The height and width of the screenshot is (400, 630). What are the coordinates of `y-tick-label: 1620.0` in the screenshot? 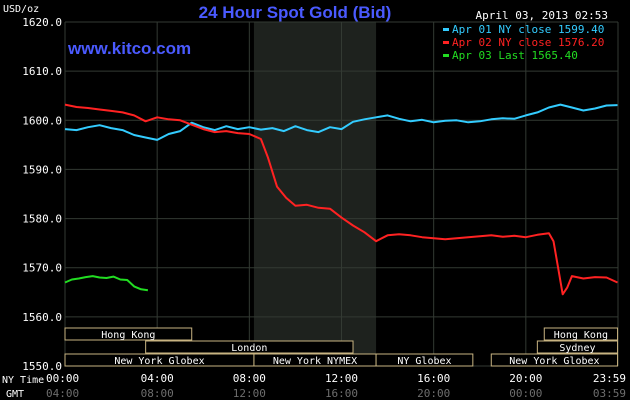 It's located at (42, 22).